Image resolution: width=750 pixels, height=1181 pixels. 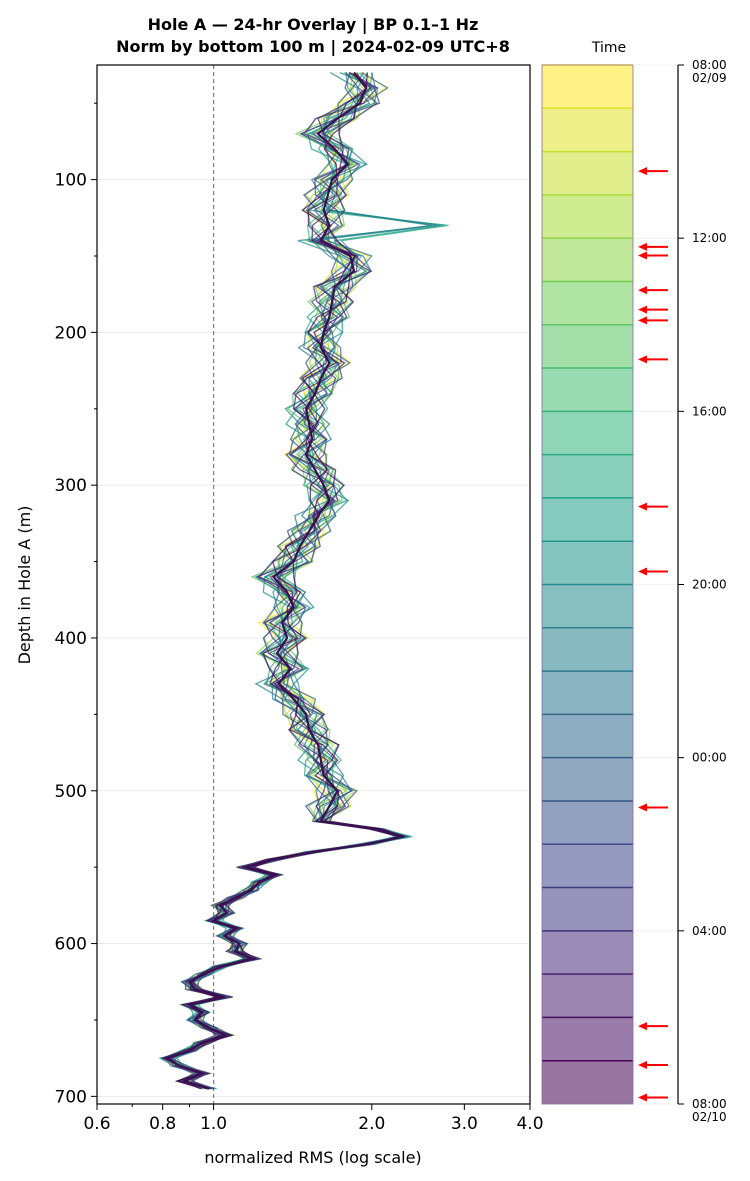 What do you see at coordinates (312, 1157) in the screenshot?
I see `x-axis-label: normalized RMS (log scale)` at bounding box center [312, 1157].